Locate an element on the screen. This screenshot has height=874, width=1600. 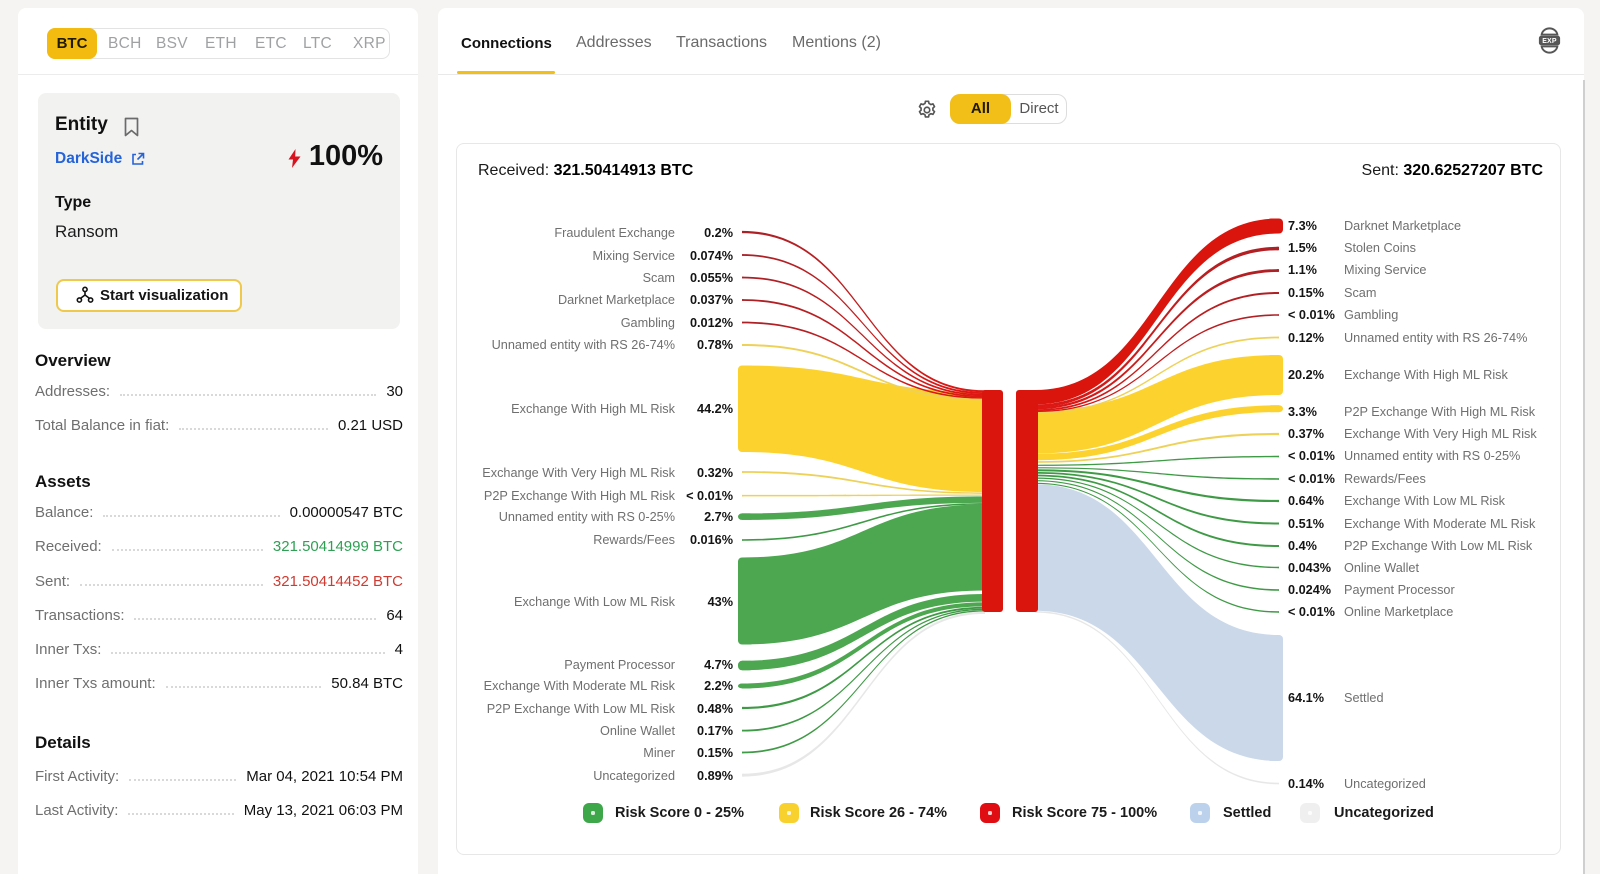
svg-text: EXP is located at coordinates (1549, 41).